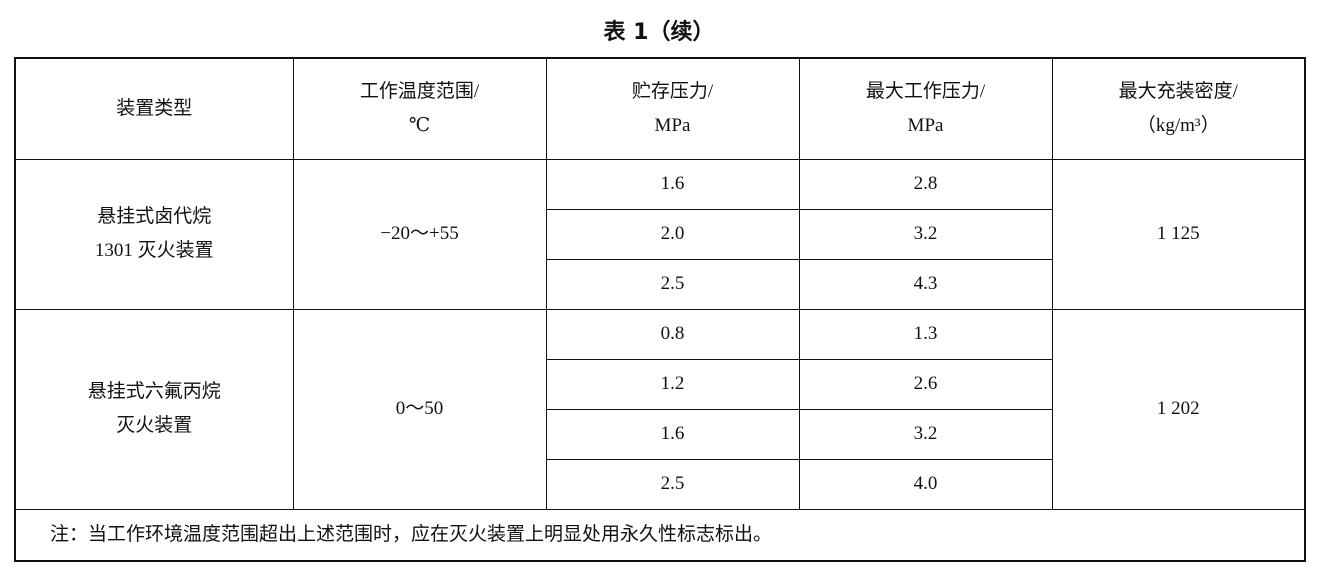  Describe the element at coordinates (419, 108) in the screenshot. I see `header-cell: 工作温度范围/ ℃` at that location.